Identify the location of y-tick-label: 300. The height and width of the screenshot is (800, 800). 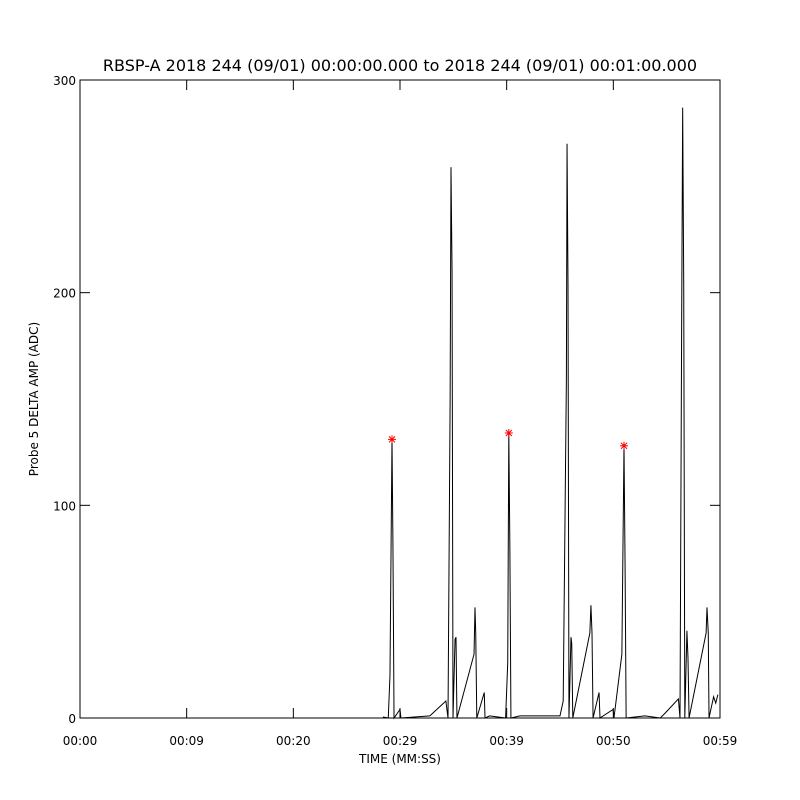
(64, 81).